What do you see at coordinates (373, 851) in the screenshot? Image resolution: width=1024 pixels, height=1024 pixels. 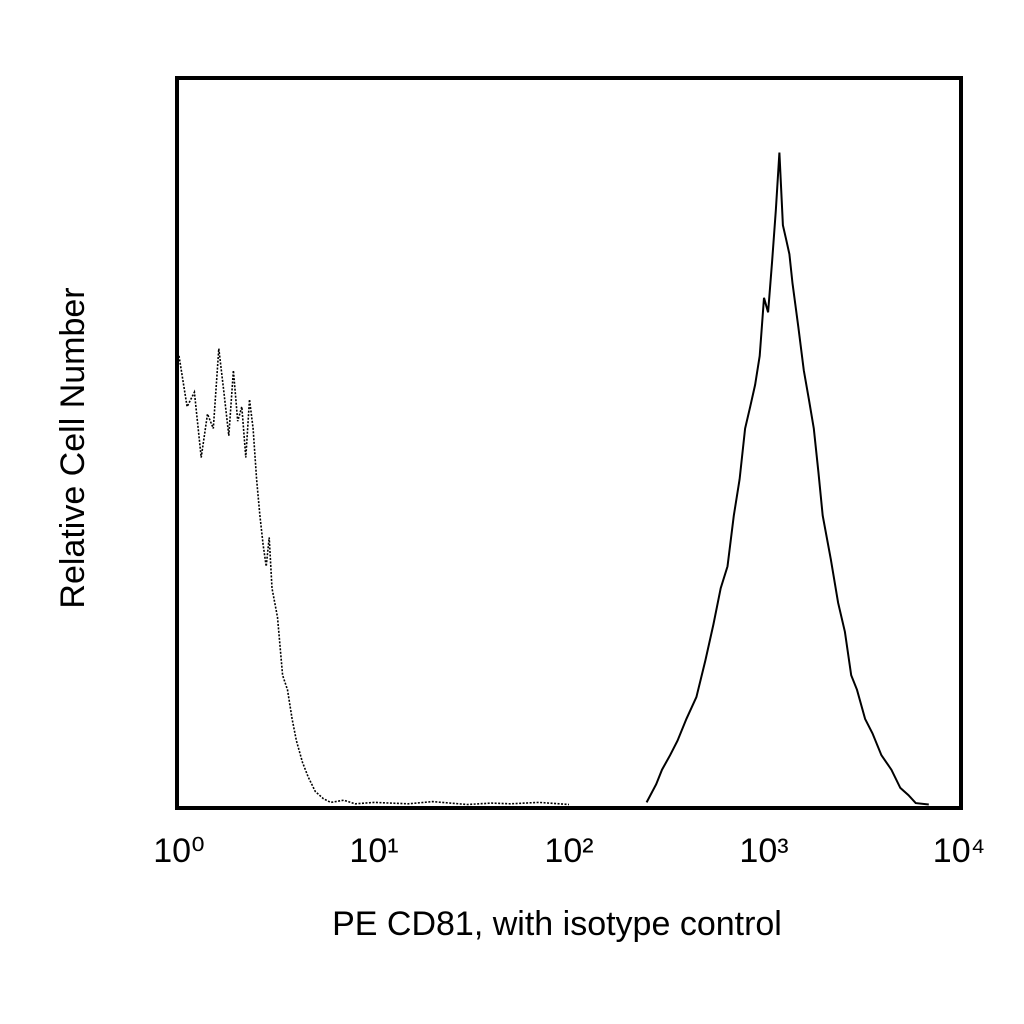 I see `x-tick-label: 10¹` at bounding box center [373, 851].